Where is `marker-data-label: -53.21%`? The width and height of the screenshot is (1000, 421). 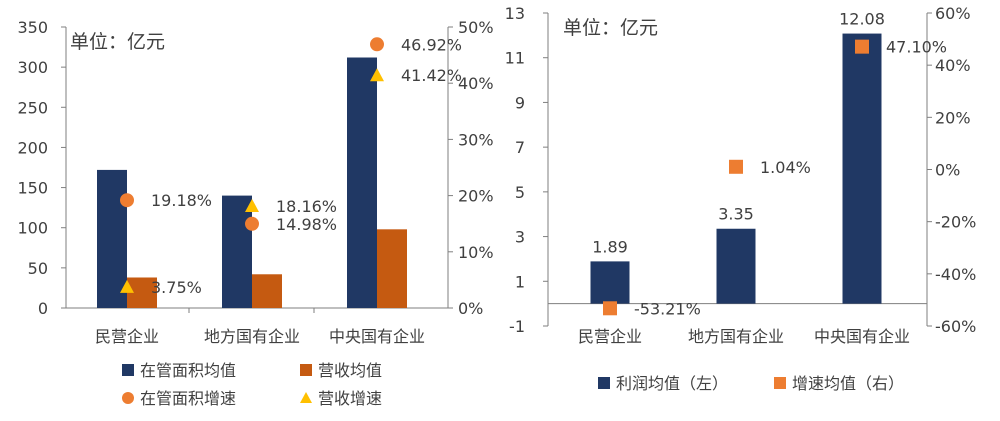 marker-data-label: -53.21% is located at coordinates (667, 308).